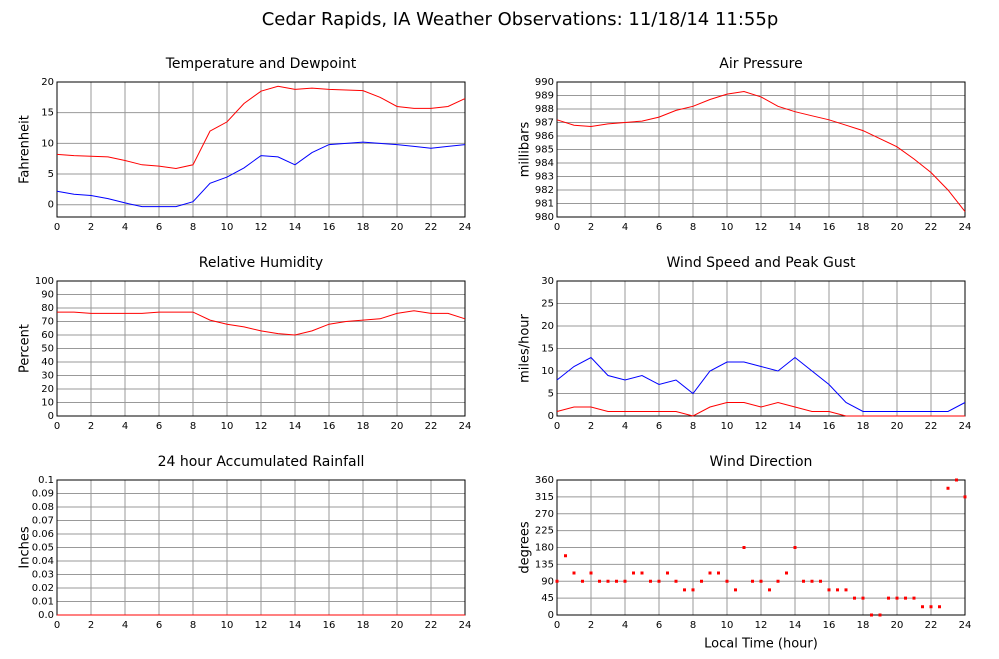  What do you see at coordinates (25, 348) in the screenshot?
I see `y-axis-label: Percent` at bounding box center [25, 348].